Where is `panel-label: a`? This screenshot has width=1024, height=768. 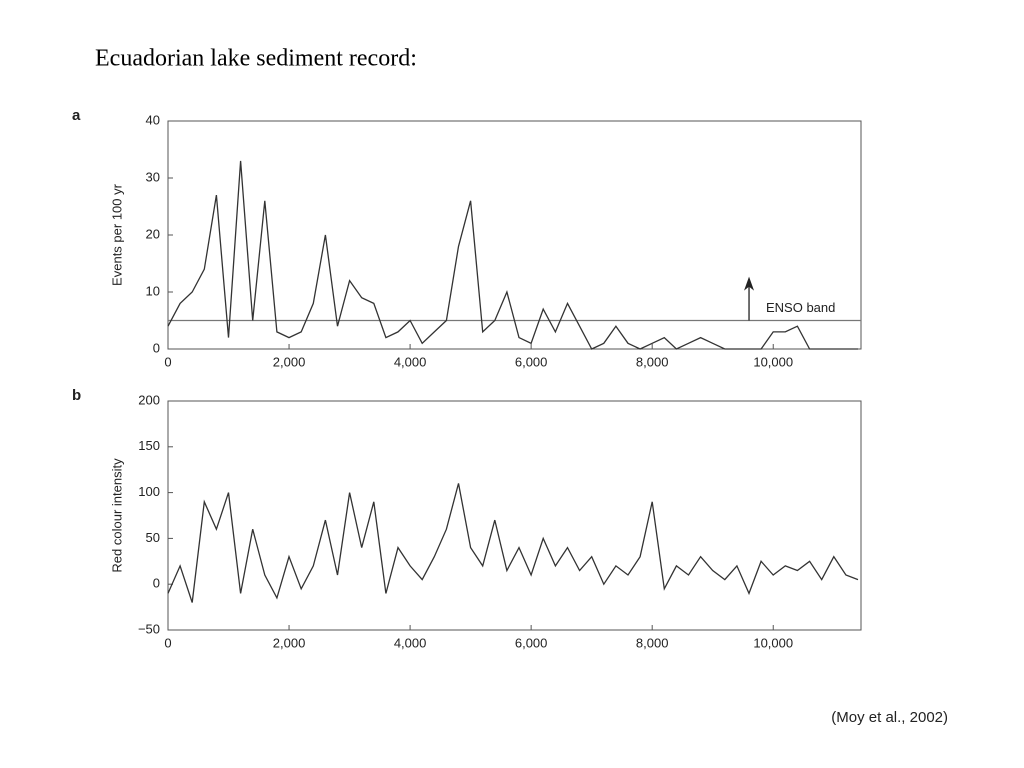
panel-label: a is located at coordinates (76, 115).